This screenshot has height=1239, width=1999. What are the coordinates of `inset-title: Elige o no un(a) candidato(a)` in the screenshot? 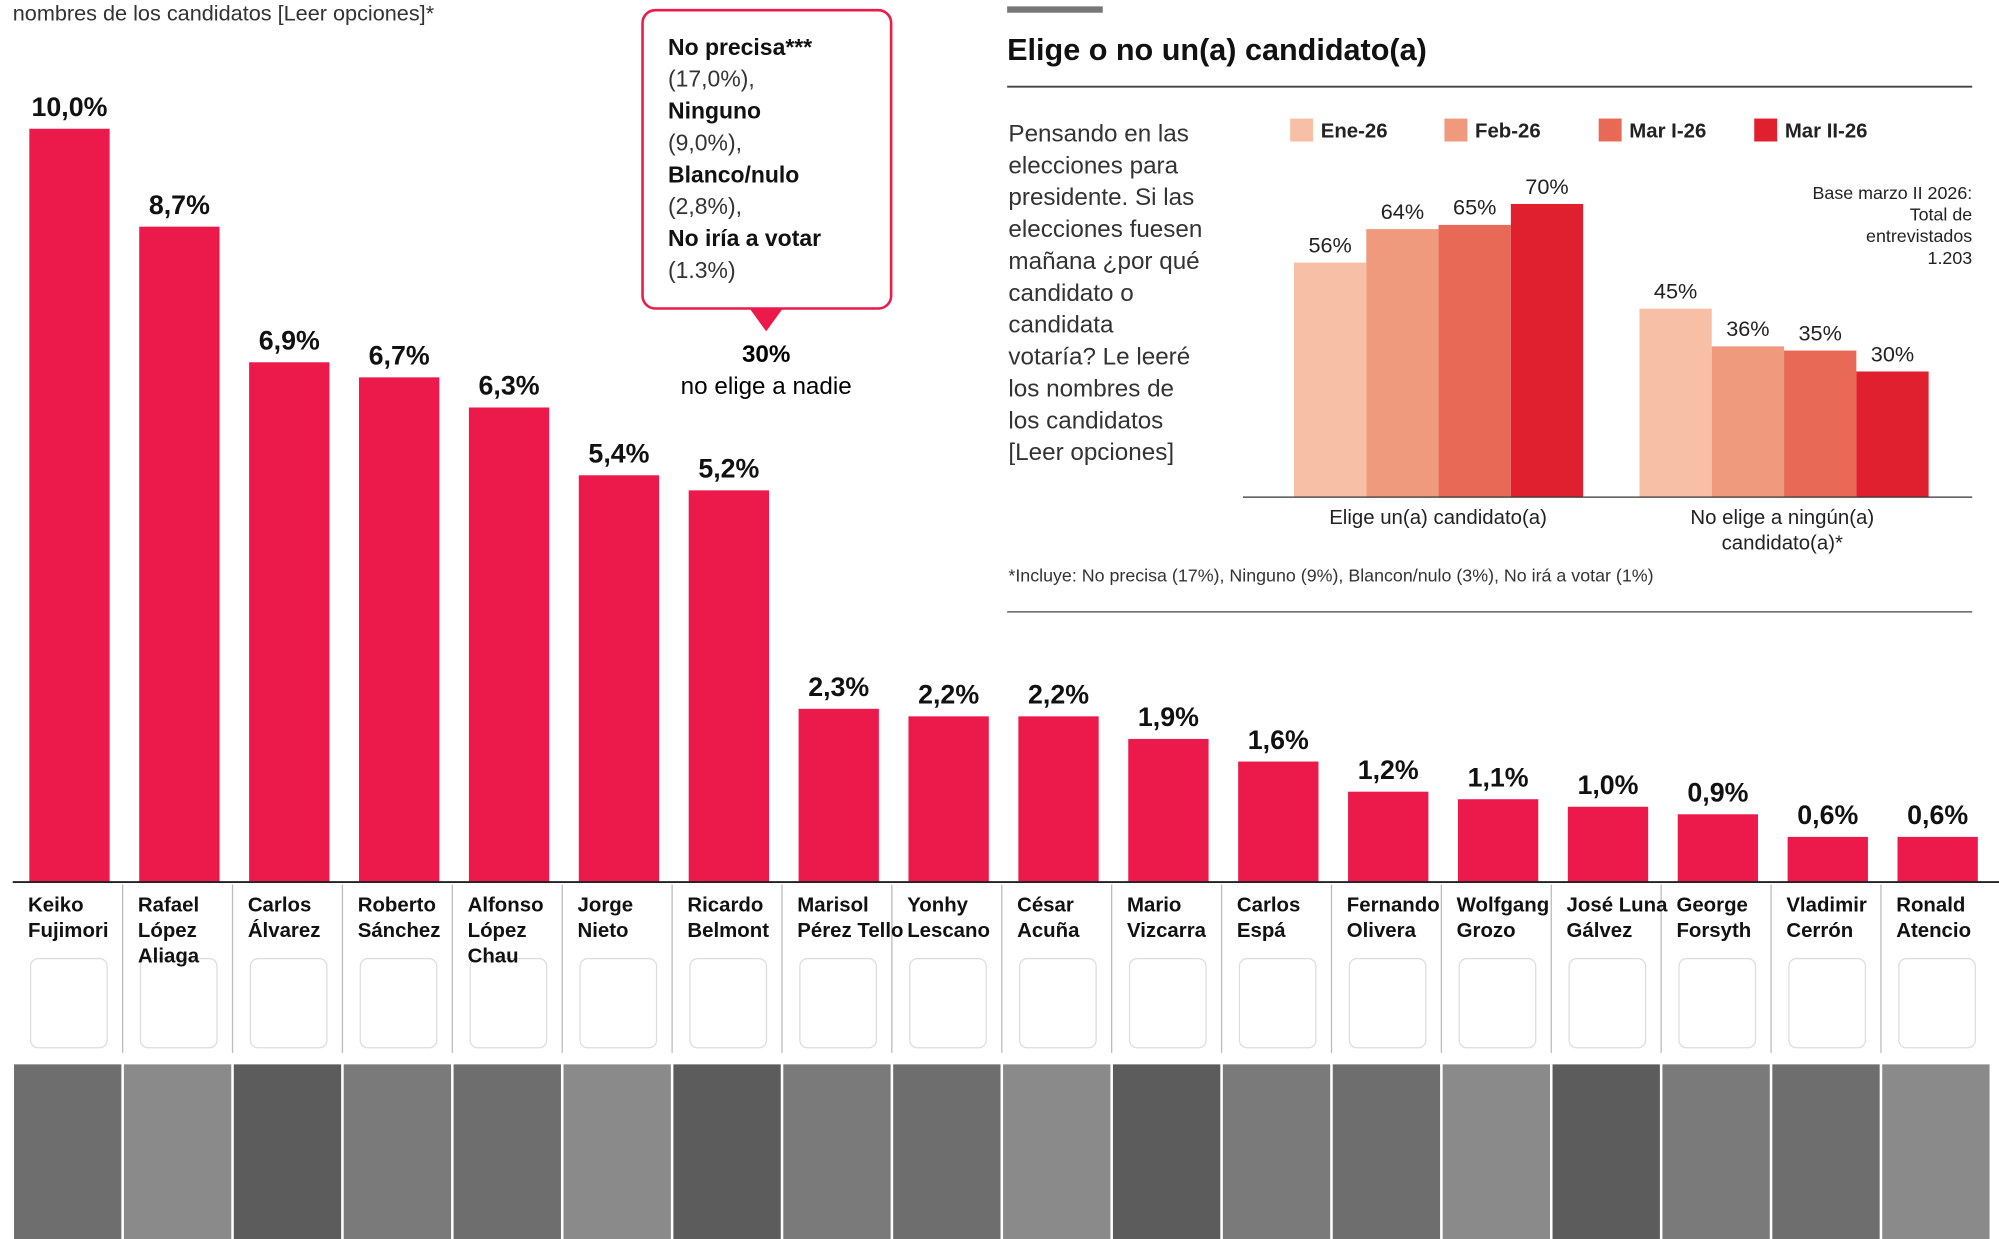 It's located at (1217, 50).